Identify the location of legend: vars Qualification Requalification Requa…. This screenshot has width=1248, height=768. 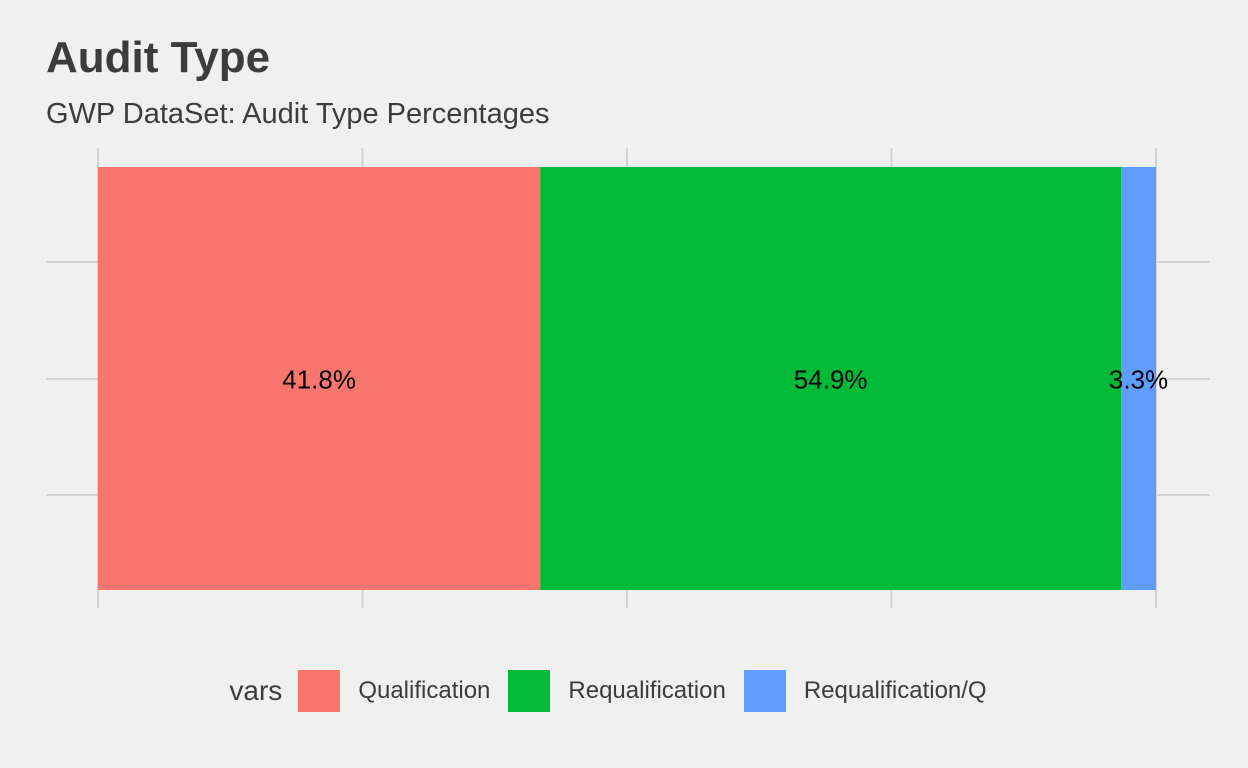
(624, 691).